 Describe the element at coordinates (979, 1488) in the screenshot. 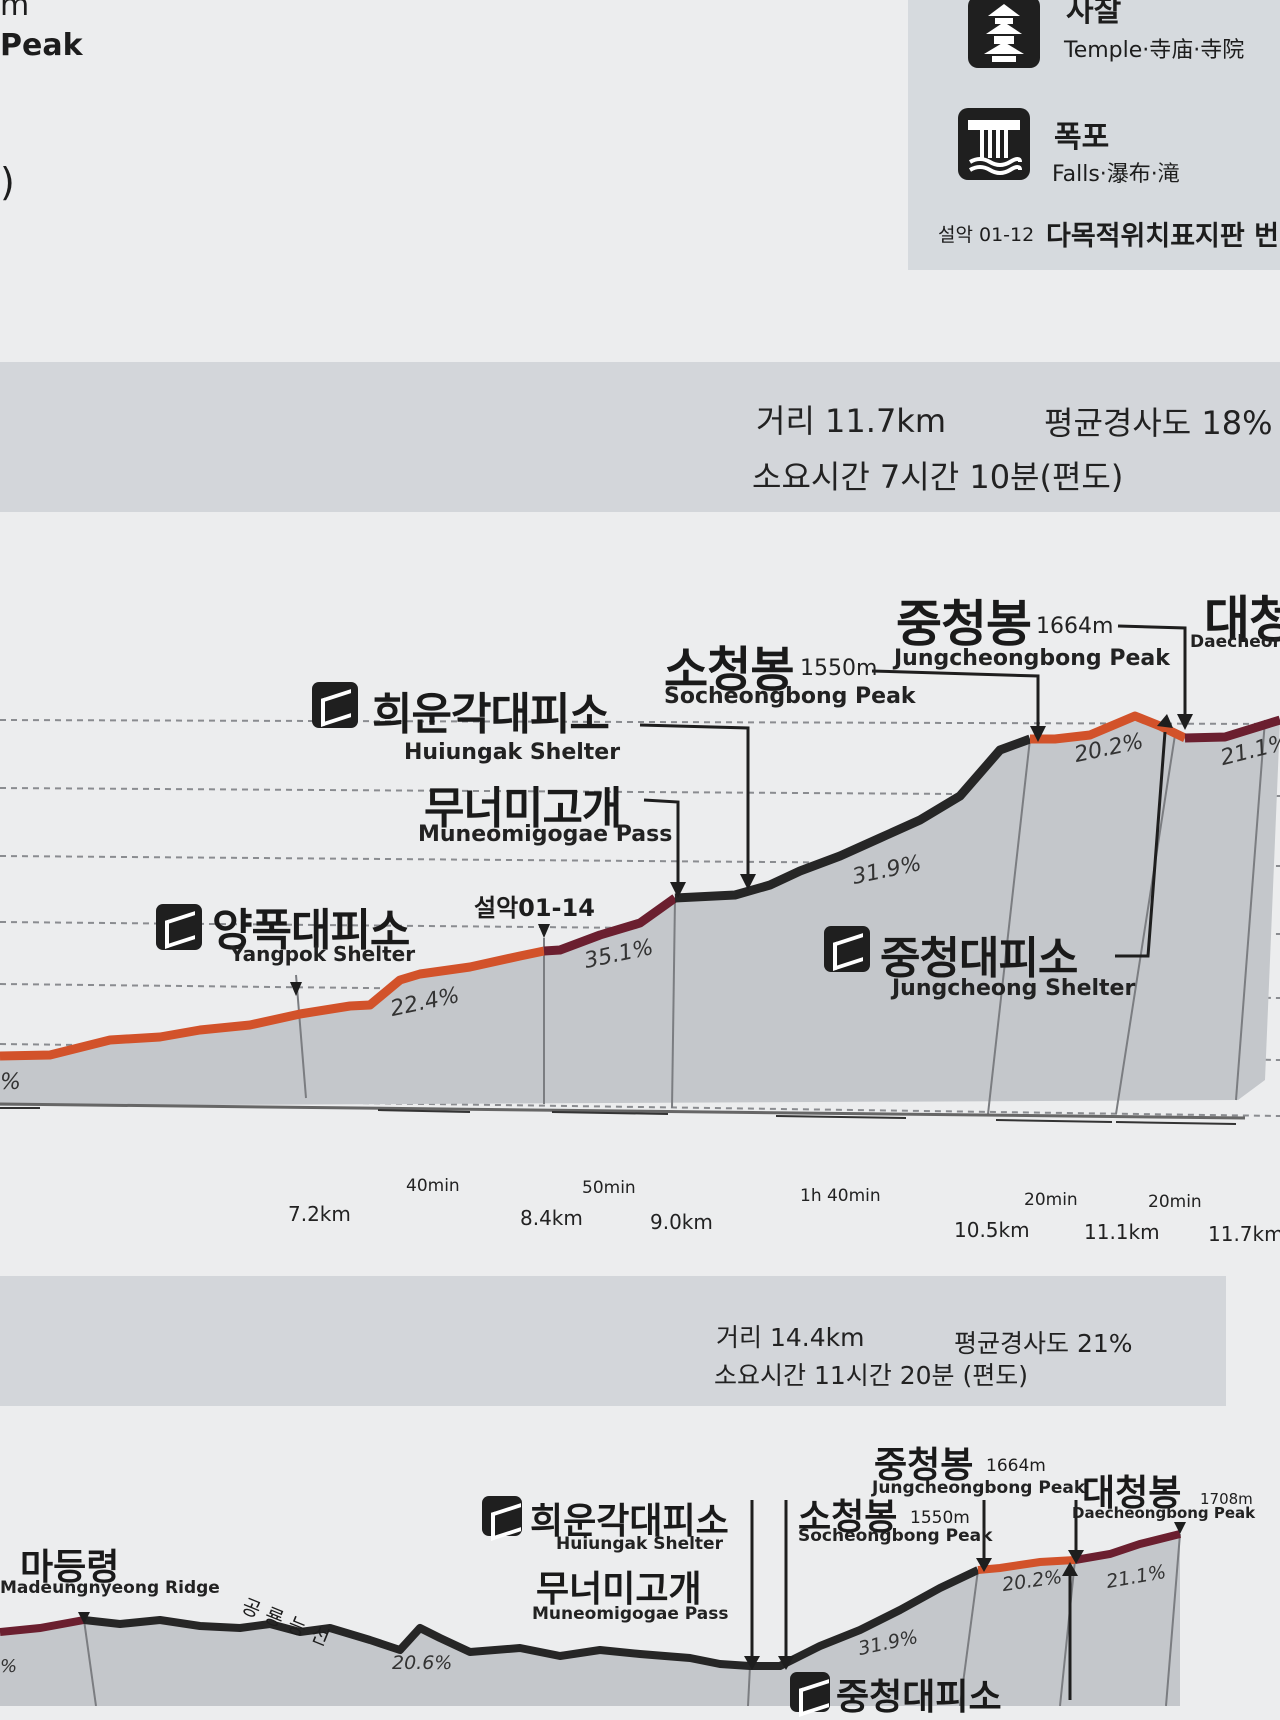

I see `r2-jungcheongbong-label-en: Jungcheongbong Peak` at that location.